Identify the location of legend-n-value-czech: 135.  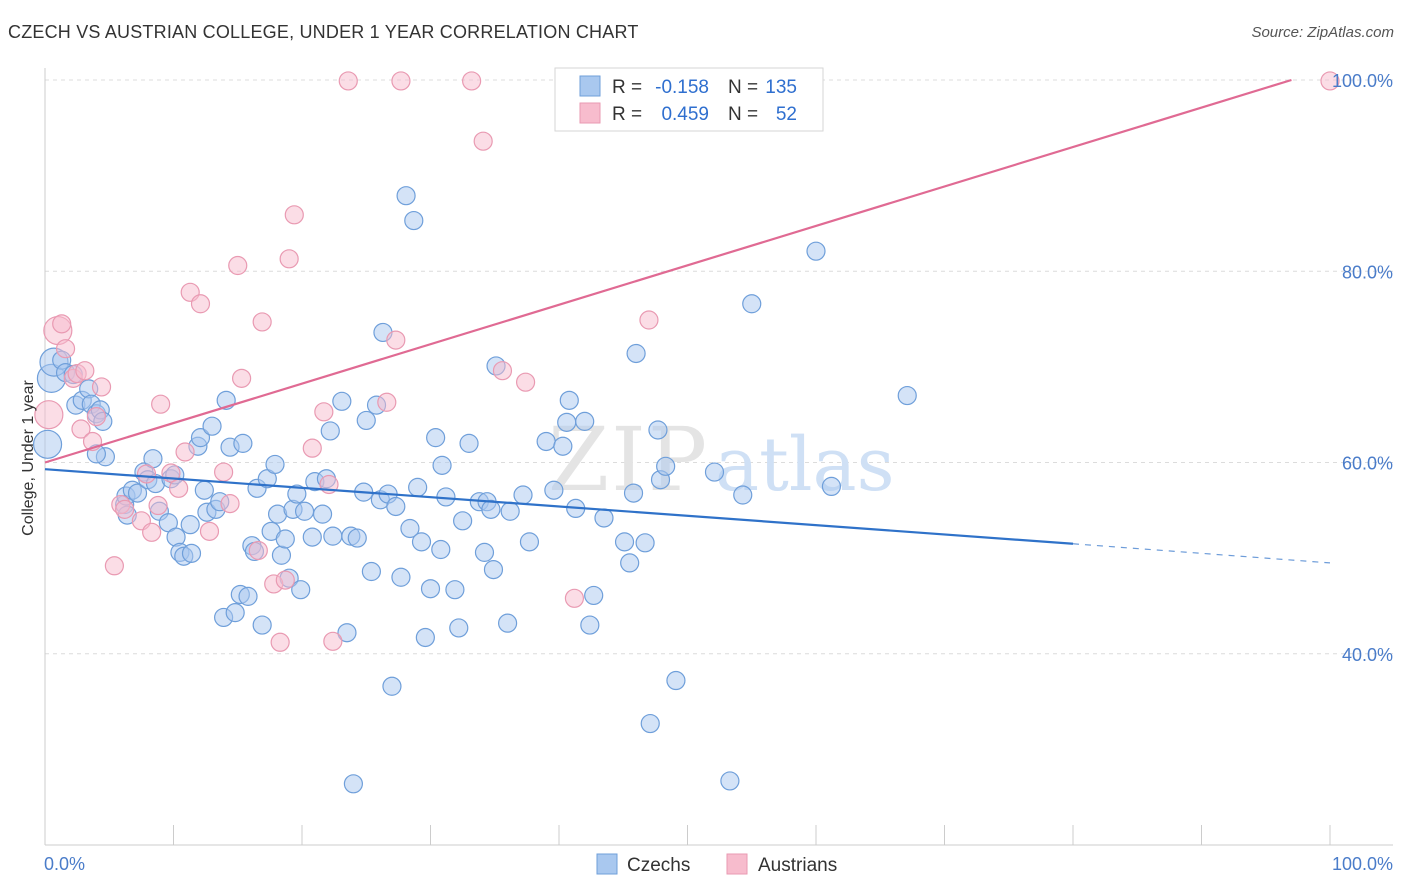
(781, 87).